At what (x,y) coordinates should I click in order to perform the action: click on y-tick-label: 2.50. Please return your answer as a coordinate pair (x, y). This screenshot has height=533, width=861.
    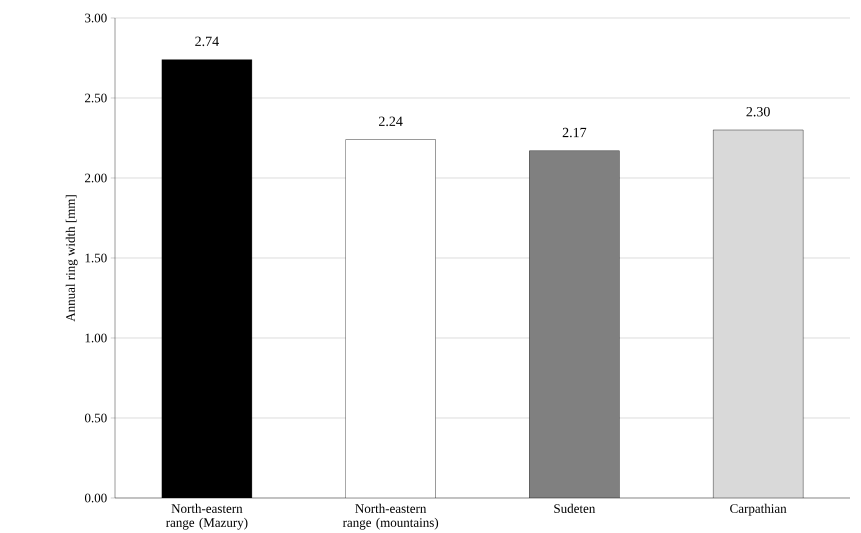
    Looking at the image, I should click on (96, 98).